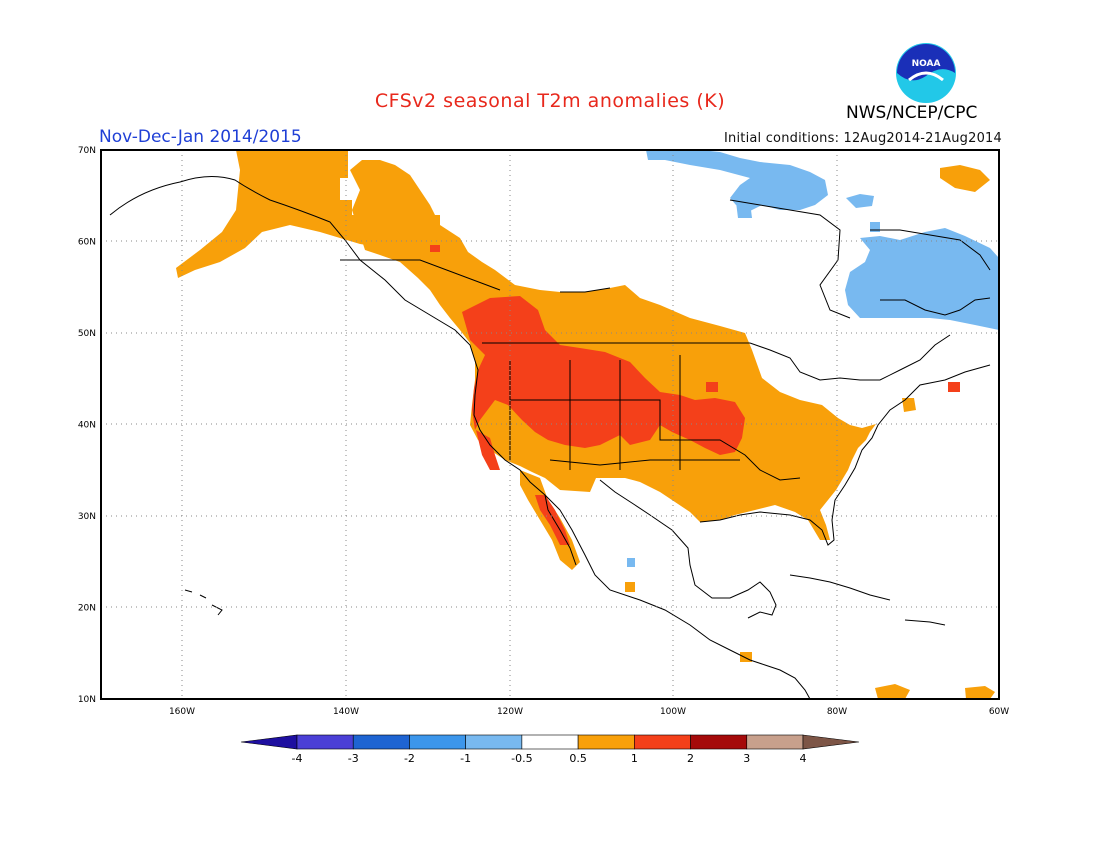 The image size is (1100, 850). What do you see at coordinates (603, 375) in the screenshot?
I see `anomaly-warm-strong-west` at bounding box center [603, 375].